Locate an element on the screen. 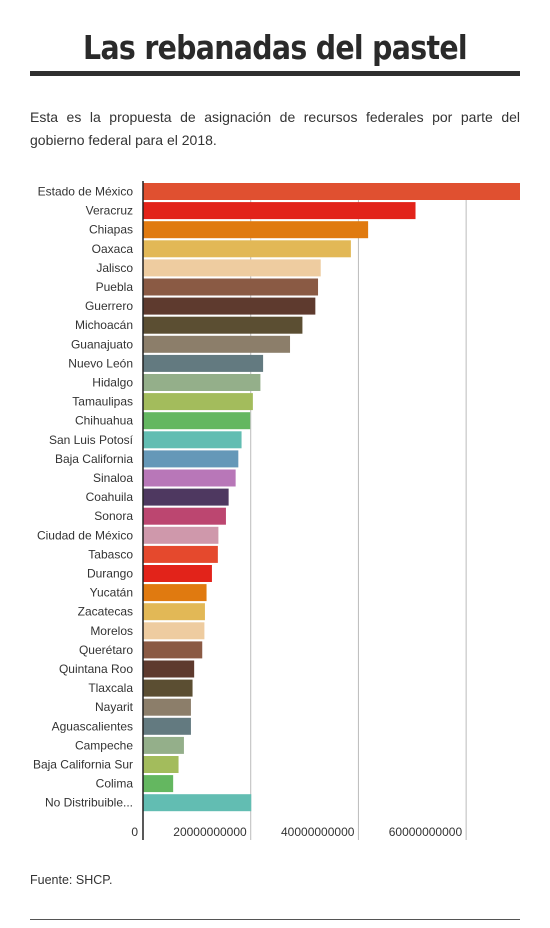  category-label: Zacatecas is located at coordinates (105, 612).